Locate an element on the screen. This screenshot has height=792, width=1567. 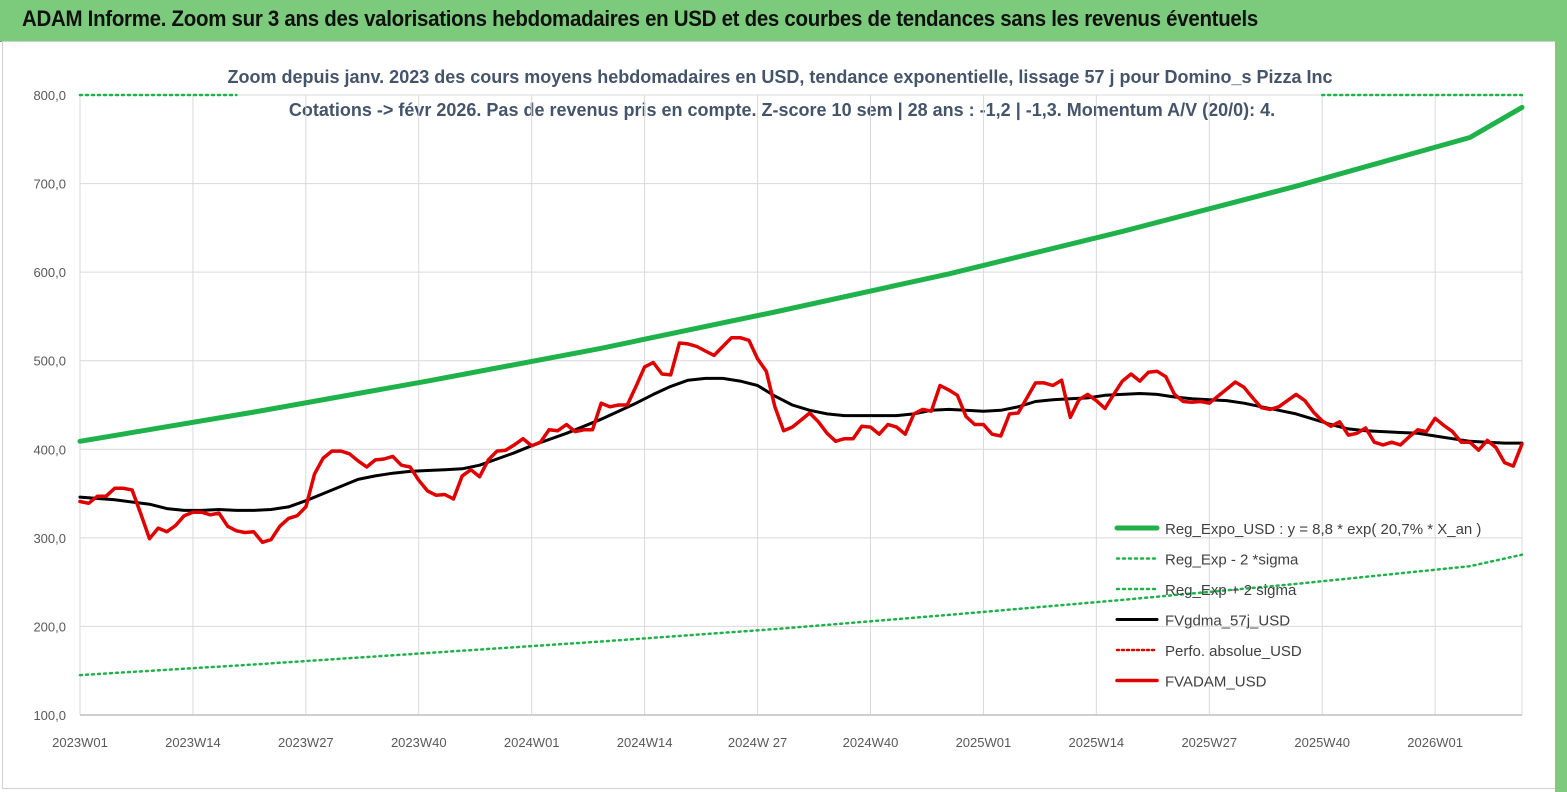
x-tick-label: 2025W27 is located at coordinates (1209, 742).